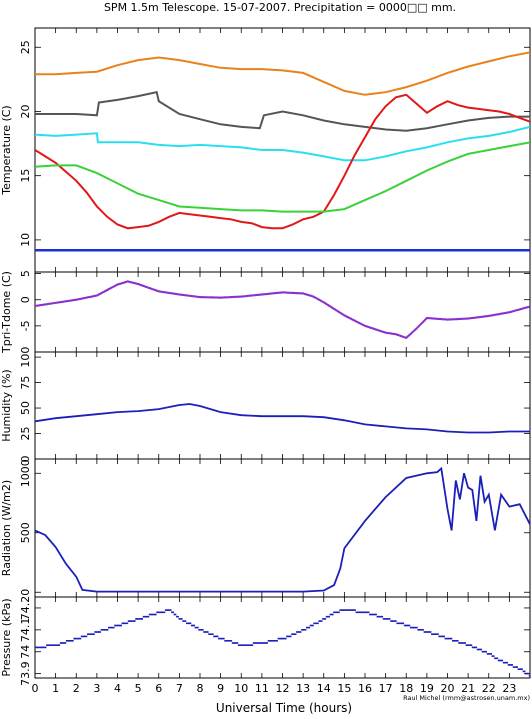 Image resolution: width=532 pixels, height=719 pixels. I want to click on x-tick-label: 10, so click(241, 688).